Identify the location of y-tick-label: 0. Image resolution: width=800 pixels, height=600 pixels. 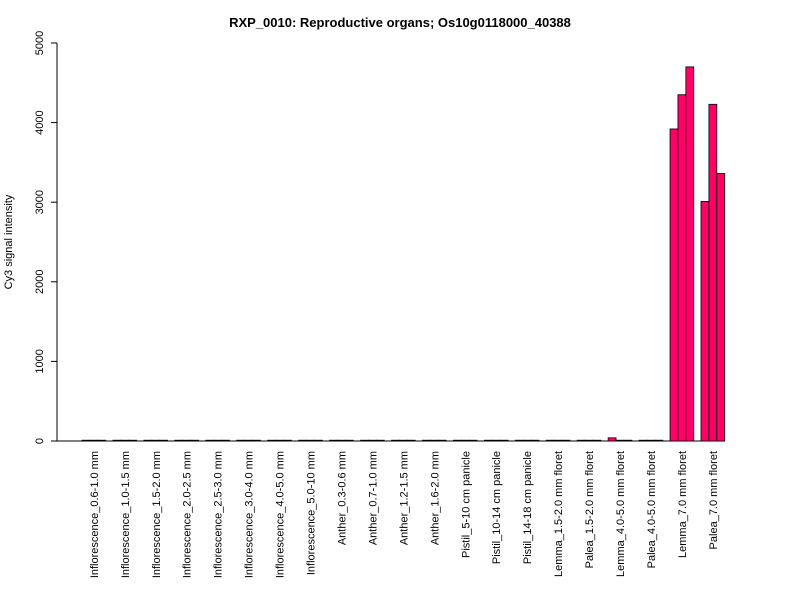
(40, 441).